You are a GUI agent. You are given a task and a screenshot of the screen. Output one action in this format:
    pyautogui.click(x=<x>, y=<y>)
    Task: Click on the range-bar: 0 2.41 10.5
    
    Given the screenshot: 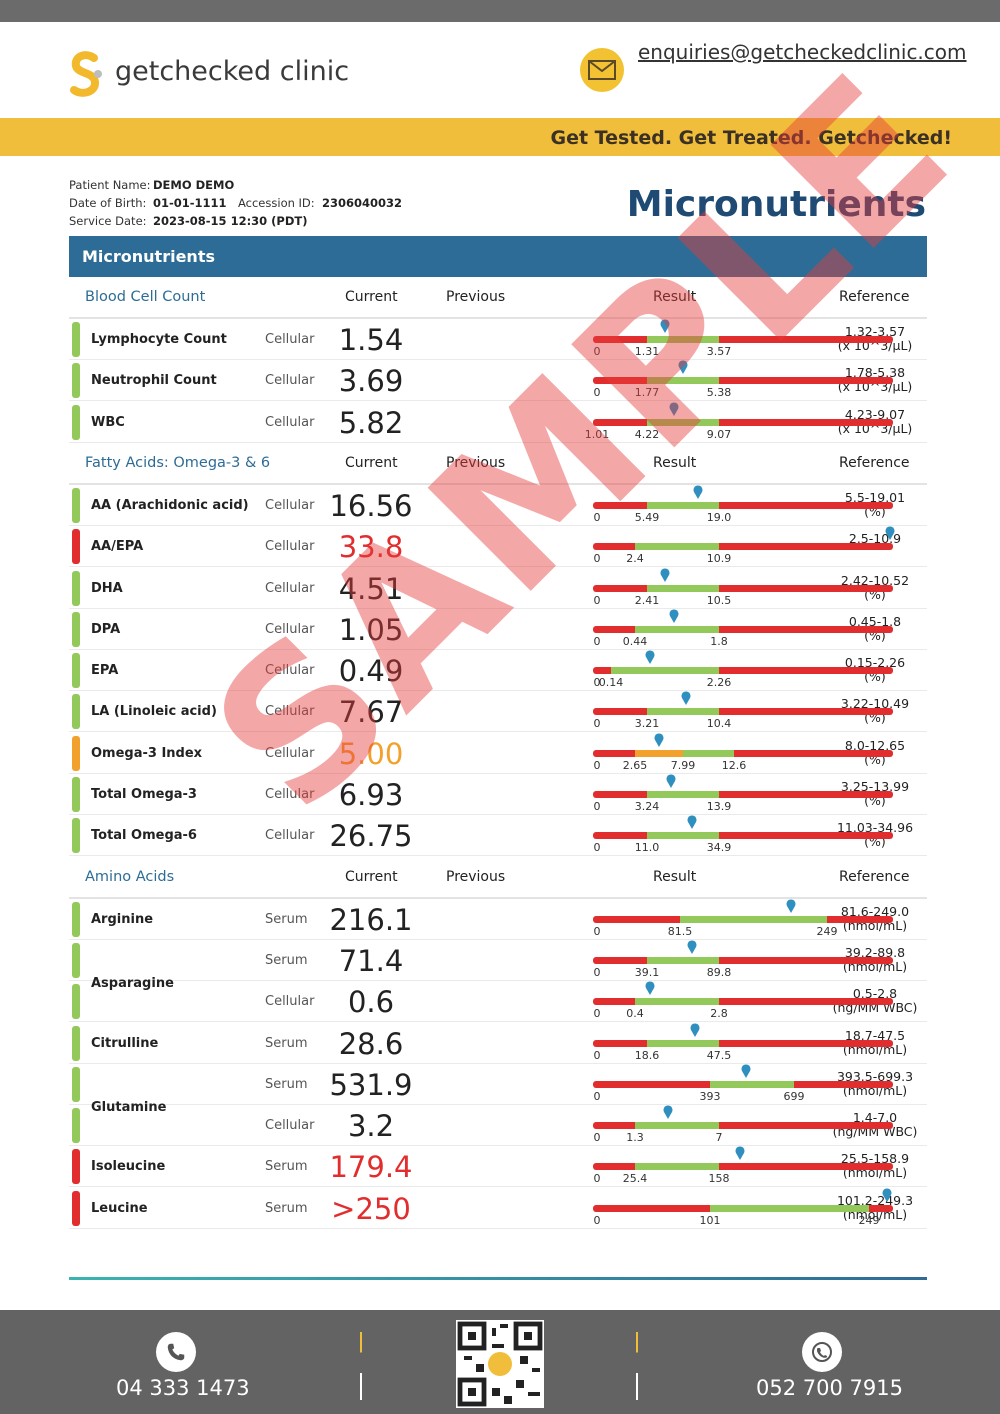 What is the action you would take?
    pyautogui.click(x=743, y=587)
    